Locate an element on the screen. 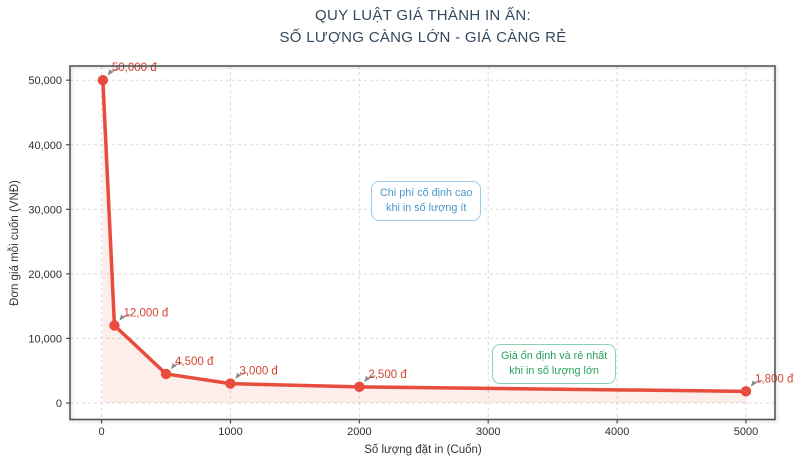 Image resolution: width=800 pixels, height=466 pixels. y-tick-label: 50,000 is located at coordinates (45, 81).